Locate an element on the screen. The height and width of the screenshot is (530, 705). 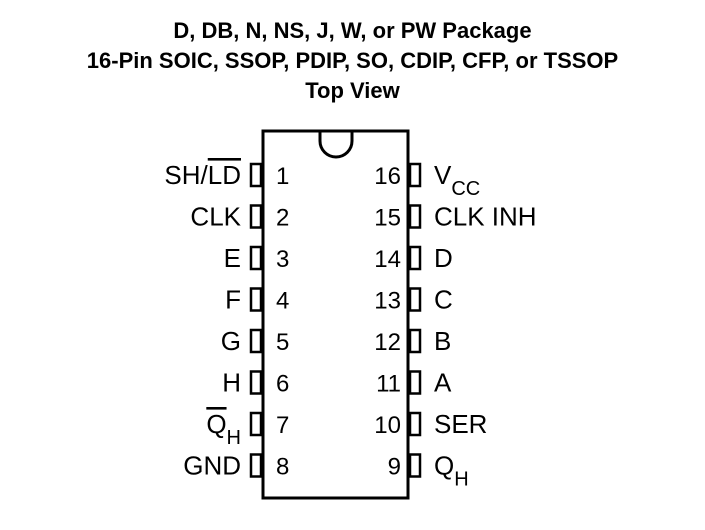
pin-label: CLK is located at coordinates (215, 217).